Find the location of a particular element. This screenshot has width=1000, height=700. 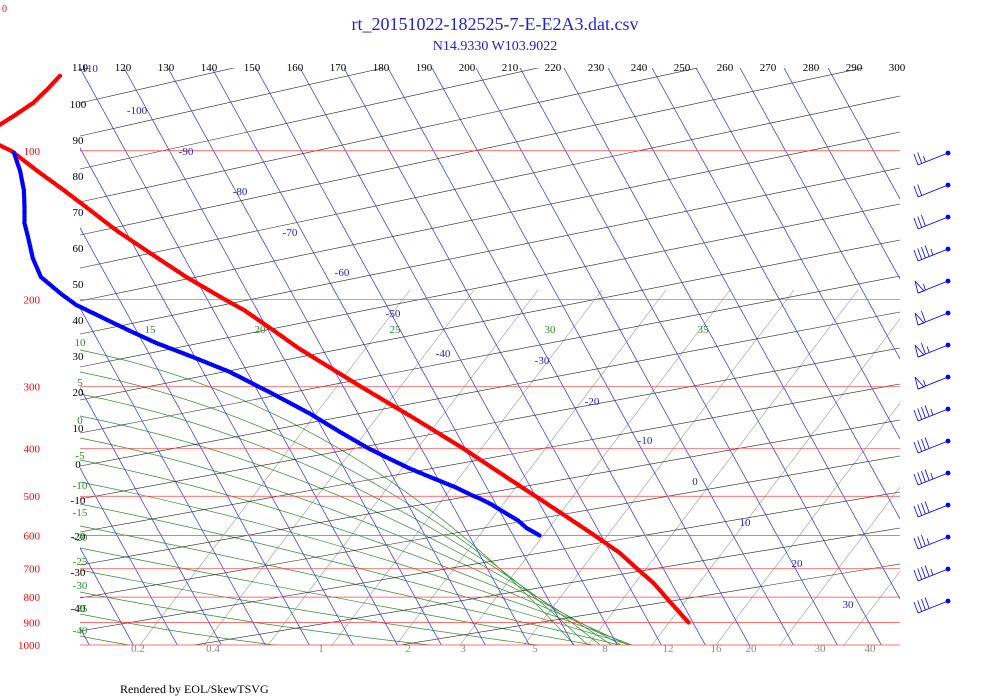

pressure-tick-label: 600 is located at coordinates (32, 536).